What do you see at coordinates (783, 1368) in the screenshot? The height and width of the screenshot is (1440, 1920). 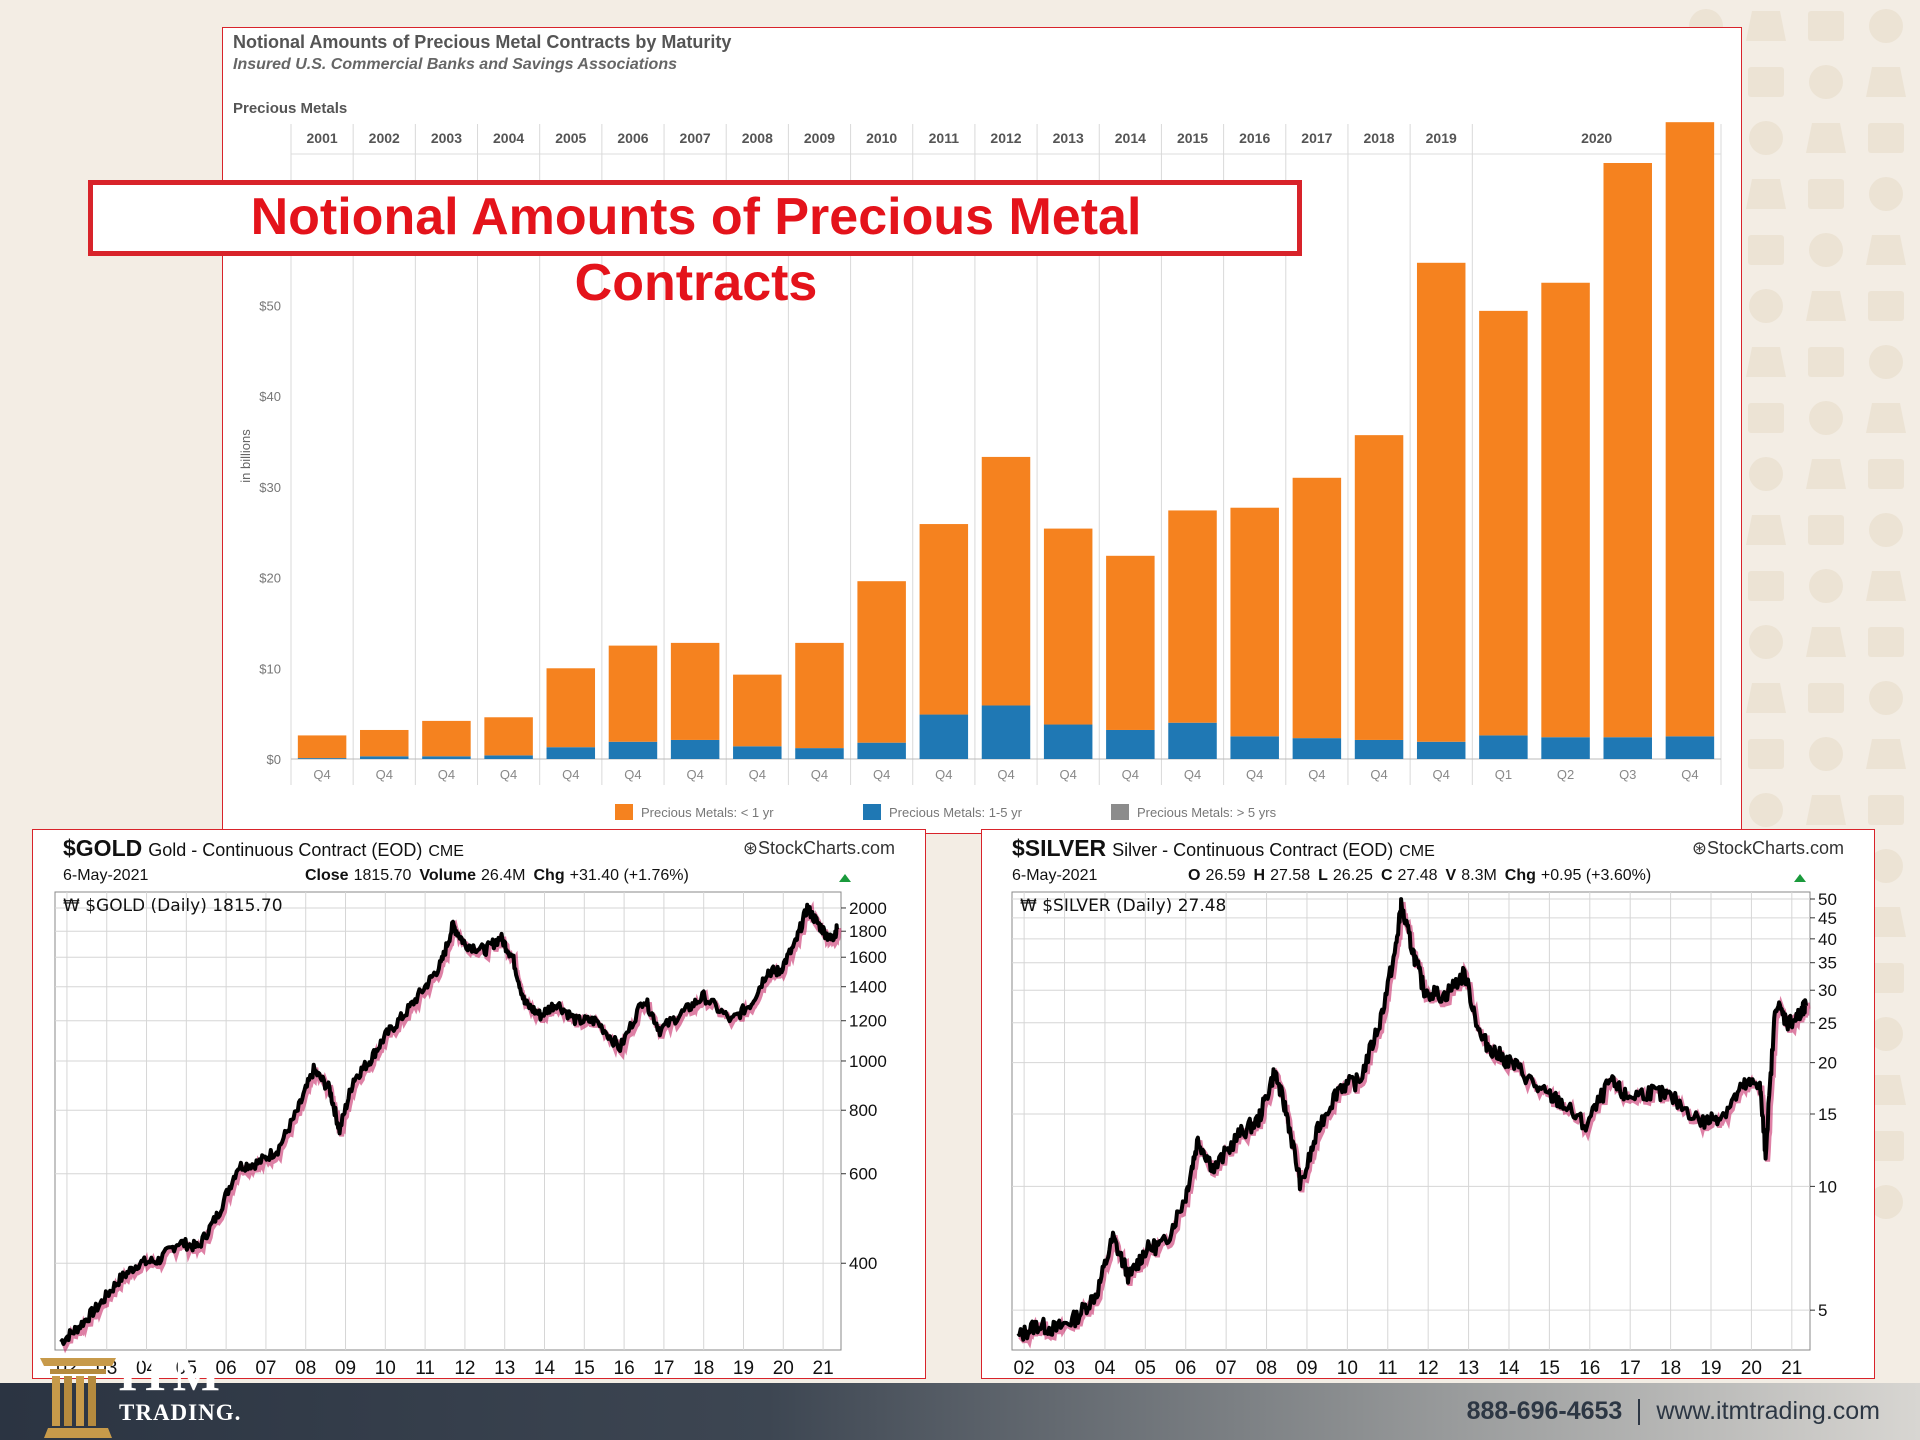 I see `x-tick-label: 20` at bounding box center [783, 1368].